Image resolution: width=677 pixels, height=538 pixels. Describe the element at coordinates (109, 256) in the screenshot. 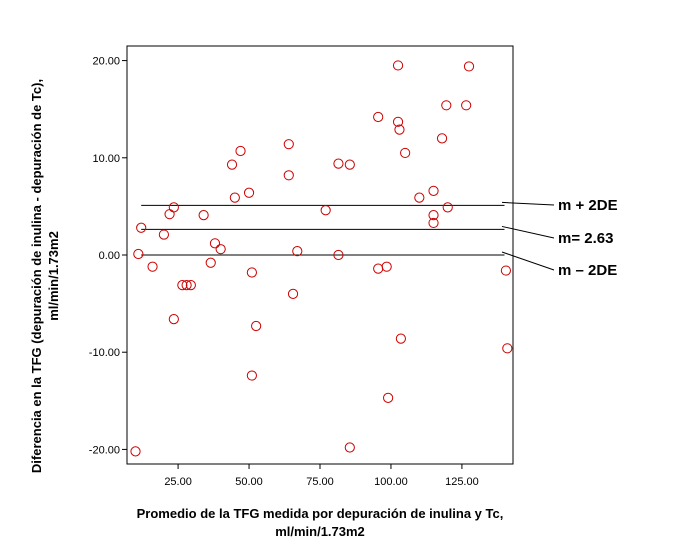

I see `y-tick-label: 0.00` at that location.